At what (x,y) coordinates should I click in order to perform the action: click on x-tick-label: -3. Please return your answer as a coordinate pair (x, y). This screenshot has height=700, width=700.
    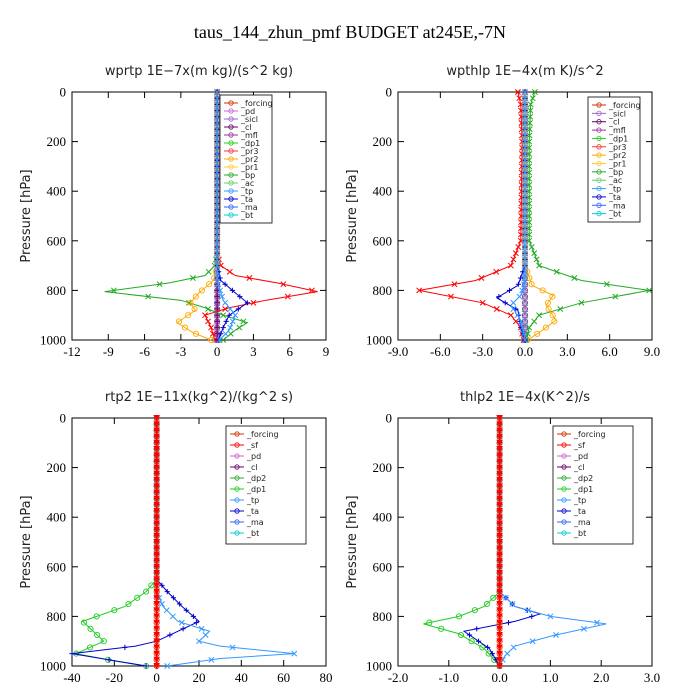
    Looking at the image, I should click on (180, 351).